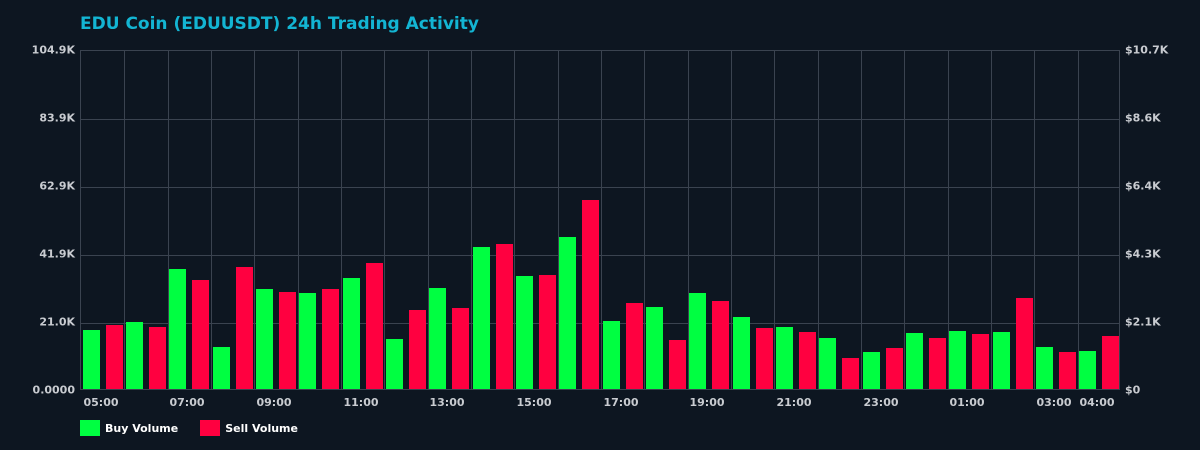 This screenshot has width=1200, height=450. What do you see at coordinates (101, 402) in the screenshot?
I see `x-tick-label: 05:00` at bounding box center [101, 402].